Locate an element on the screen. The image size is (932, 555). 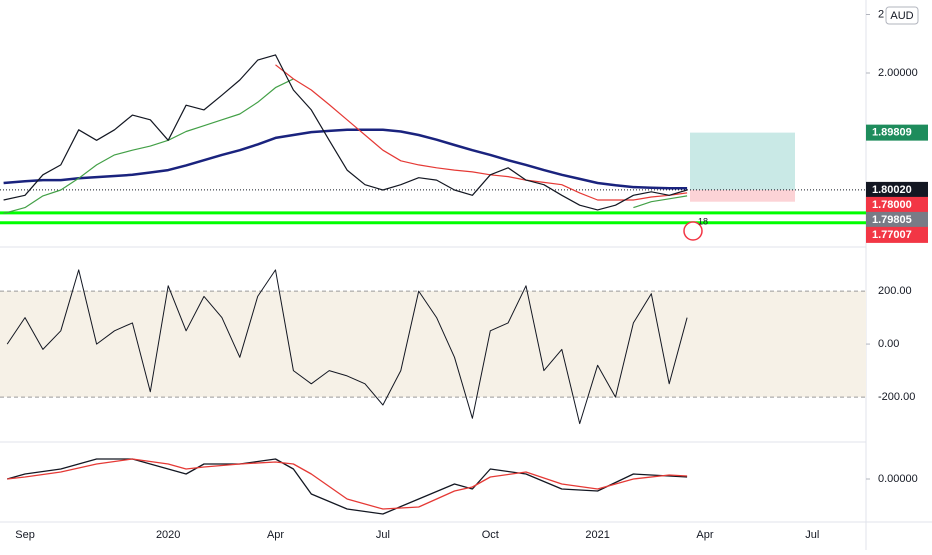
x-tick-label: 2021 is located at coordinates (597, 535).